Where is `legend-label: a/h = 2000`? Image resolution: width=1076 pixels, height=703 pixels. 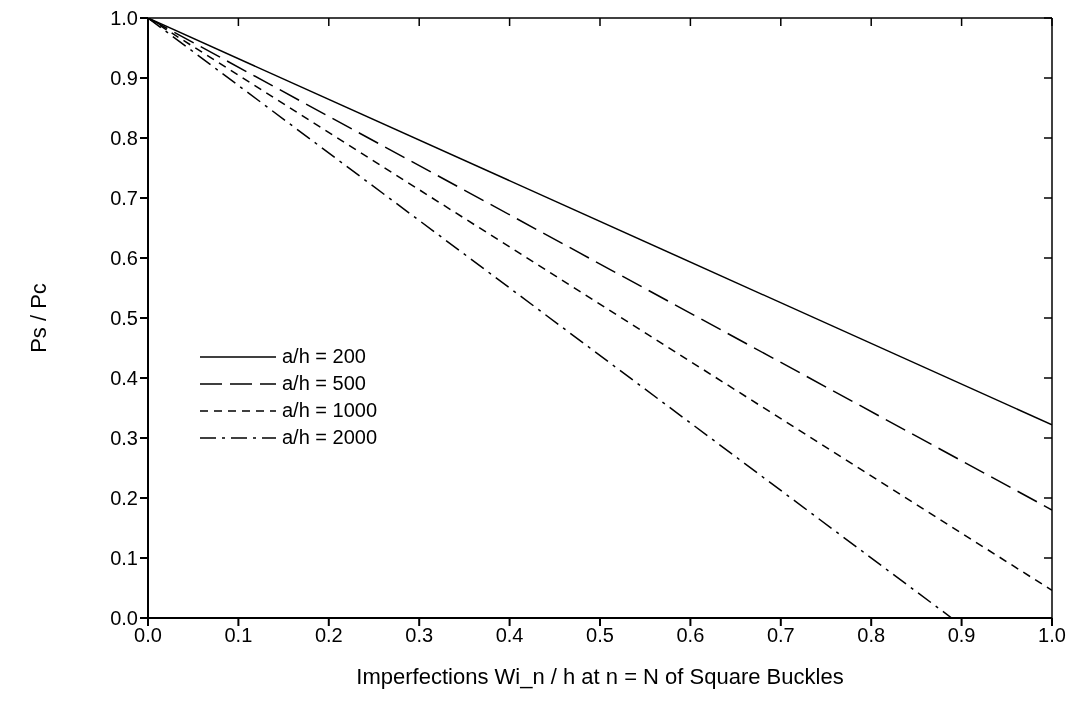
legend-label: a/h = 2000 is located at coordinates (330, 437).